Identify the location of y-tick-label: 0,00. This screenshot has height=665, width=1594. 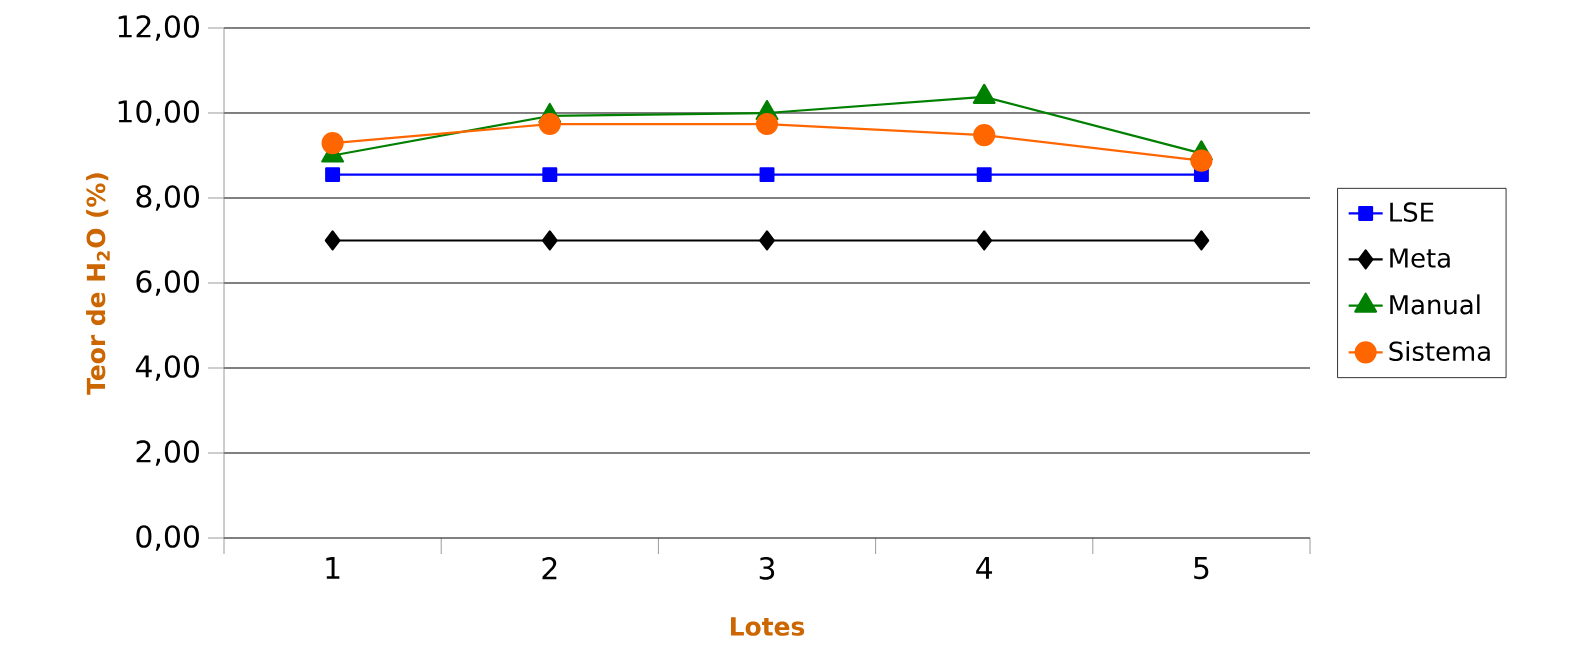
(167, 538).